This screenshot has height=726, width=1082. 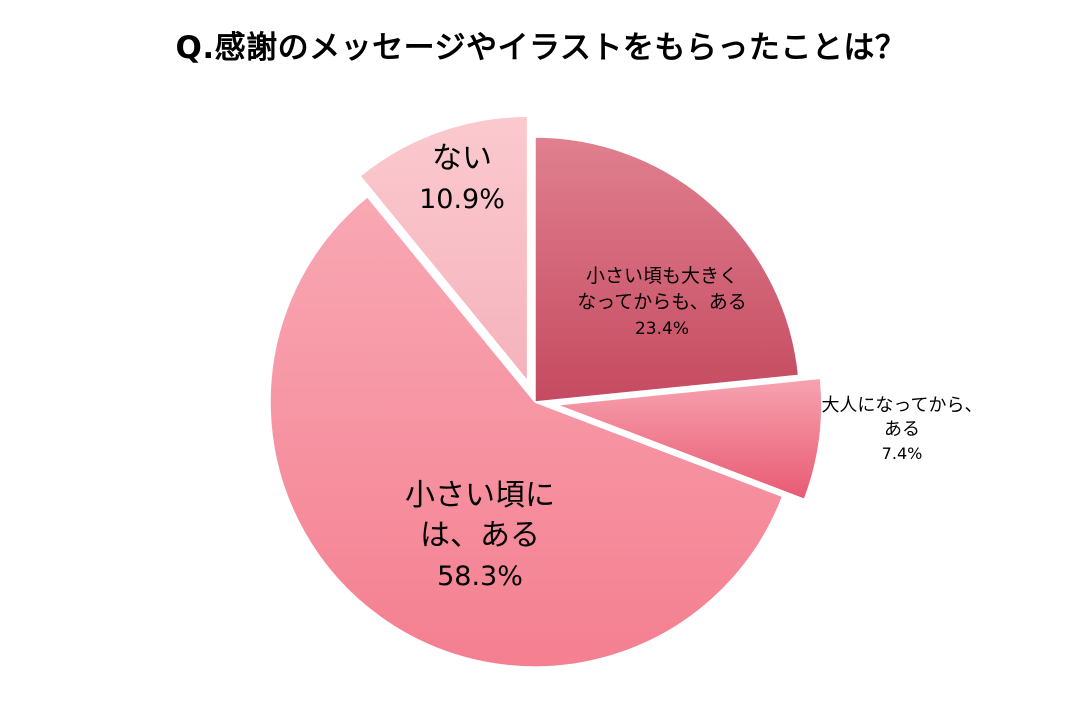 I want to click on slice-value-never: 10.9%, so click(x=462, y=199).